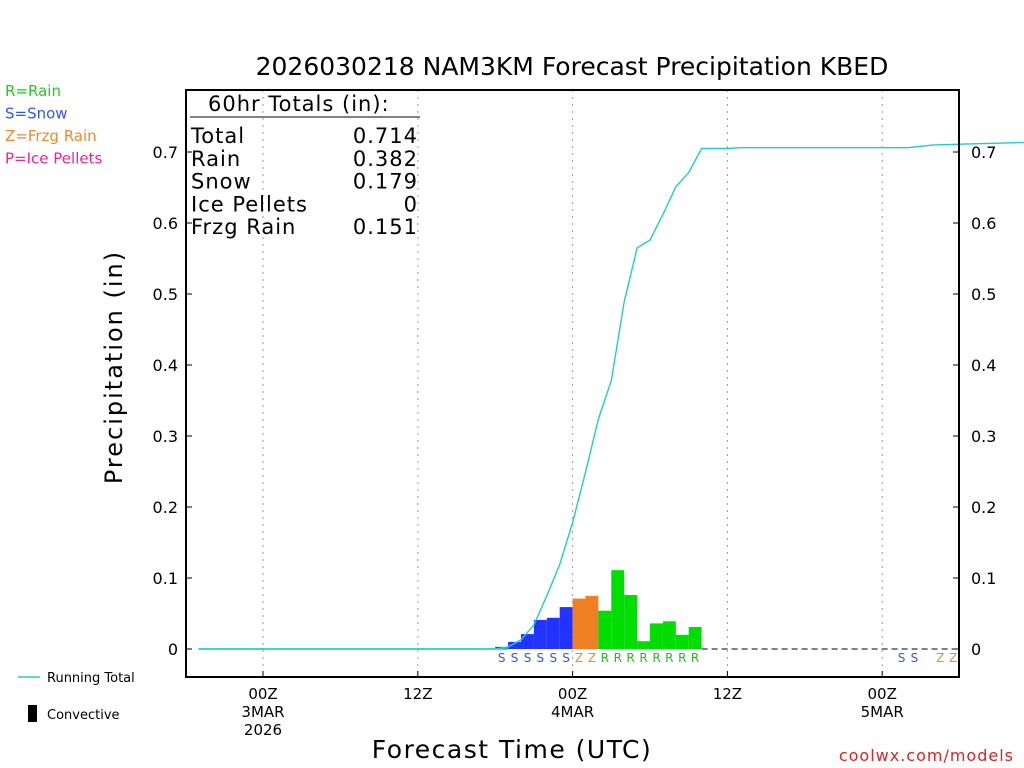  What do you see at coordinates (36, 114) in the screenshot?
I see `legend-entry: S=Snow` at bounding box center [36, 114].